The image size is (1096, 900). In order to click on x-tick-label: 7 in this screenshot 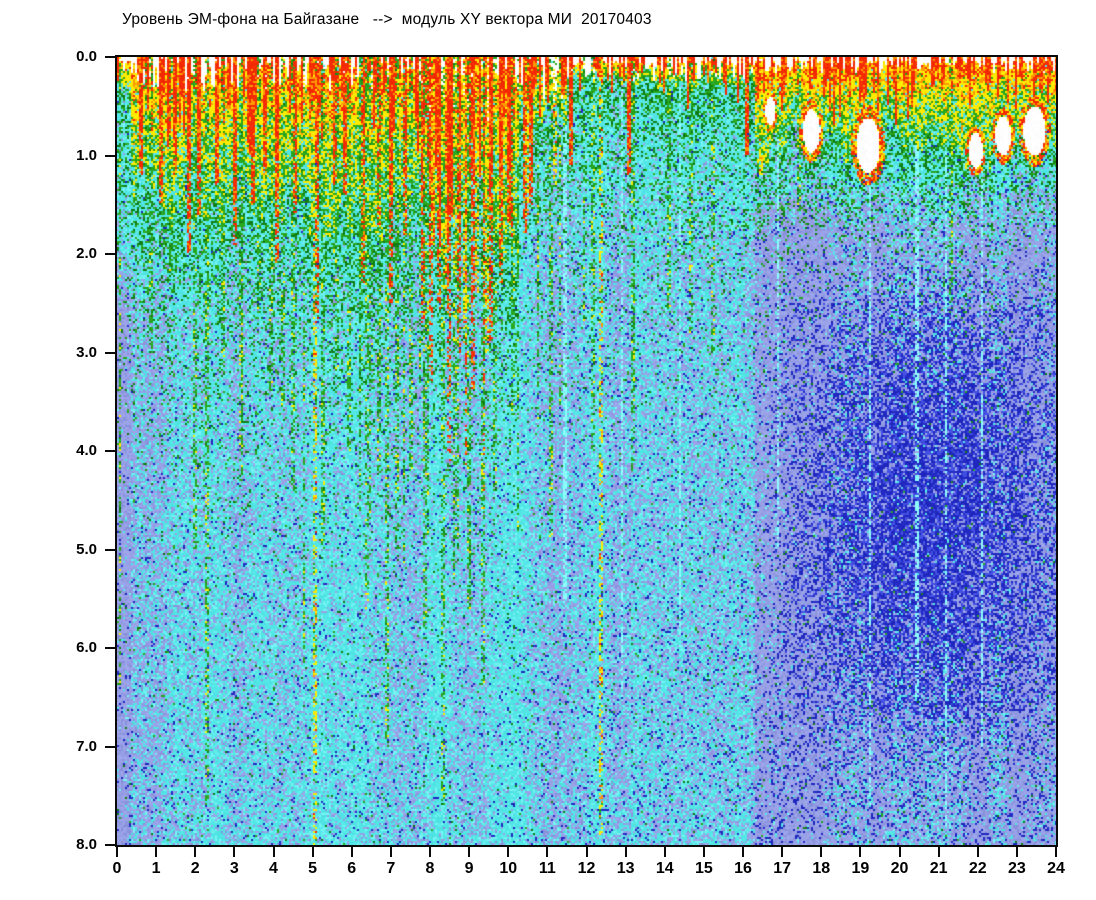, I will do `click(391, 868)`.